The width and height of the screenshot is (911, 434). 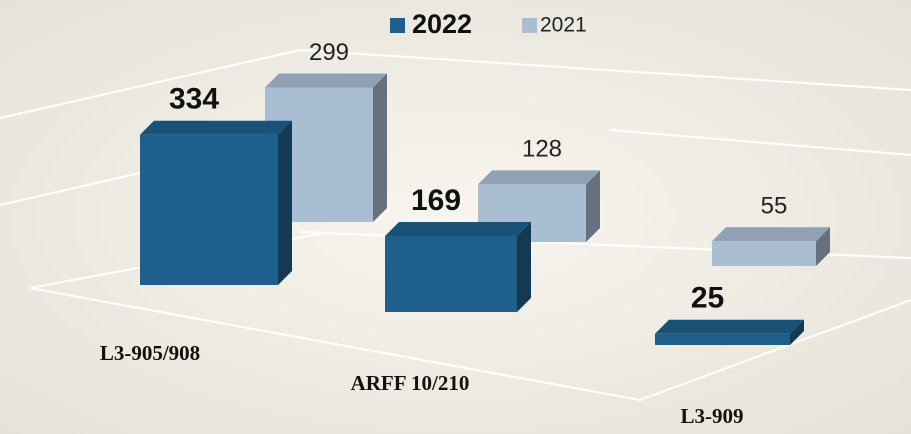 I want to click on x-tick-label: L3-905/908, so click(x=150, y=353).